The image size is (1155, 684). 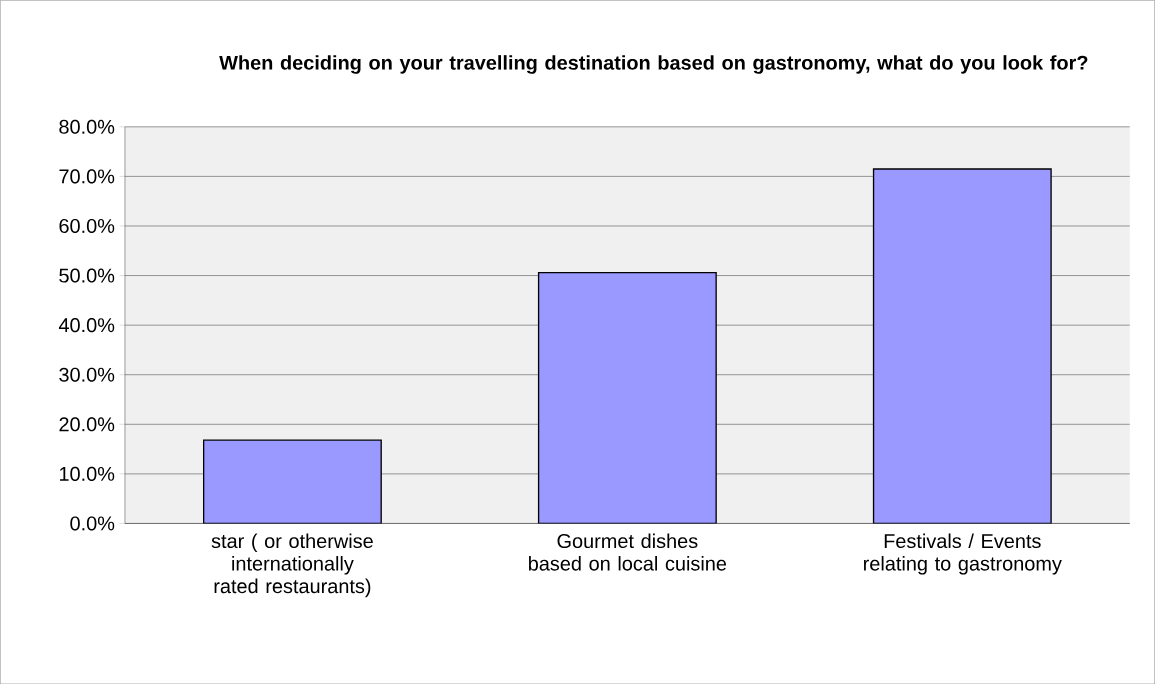 I want to click on y-tick-label: 70.0%, so click(x=87, y=176).